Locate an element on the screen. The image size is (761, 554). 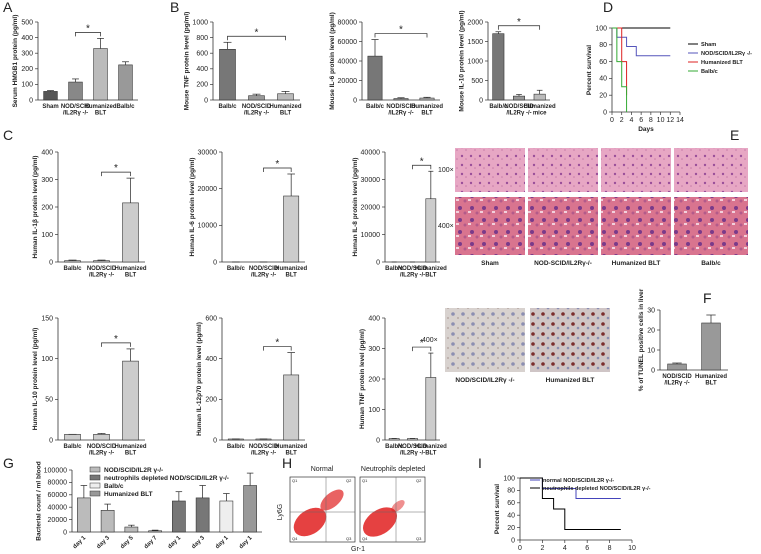
y-tick-label: 50 is located at coordinates (49, 400).